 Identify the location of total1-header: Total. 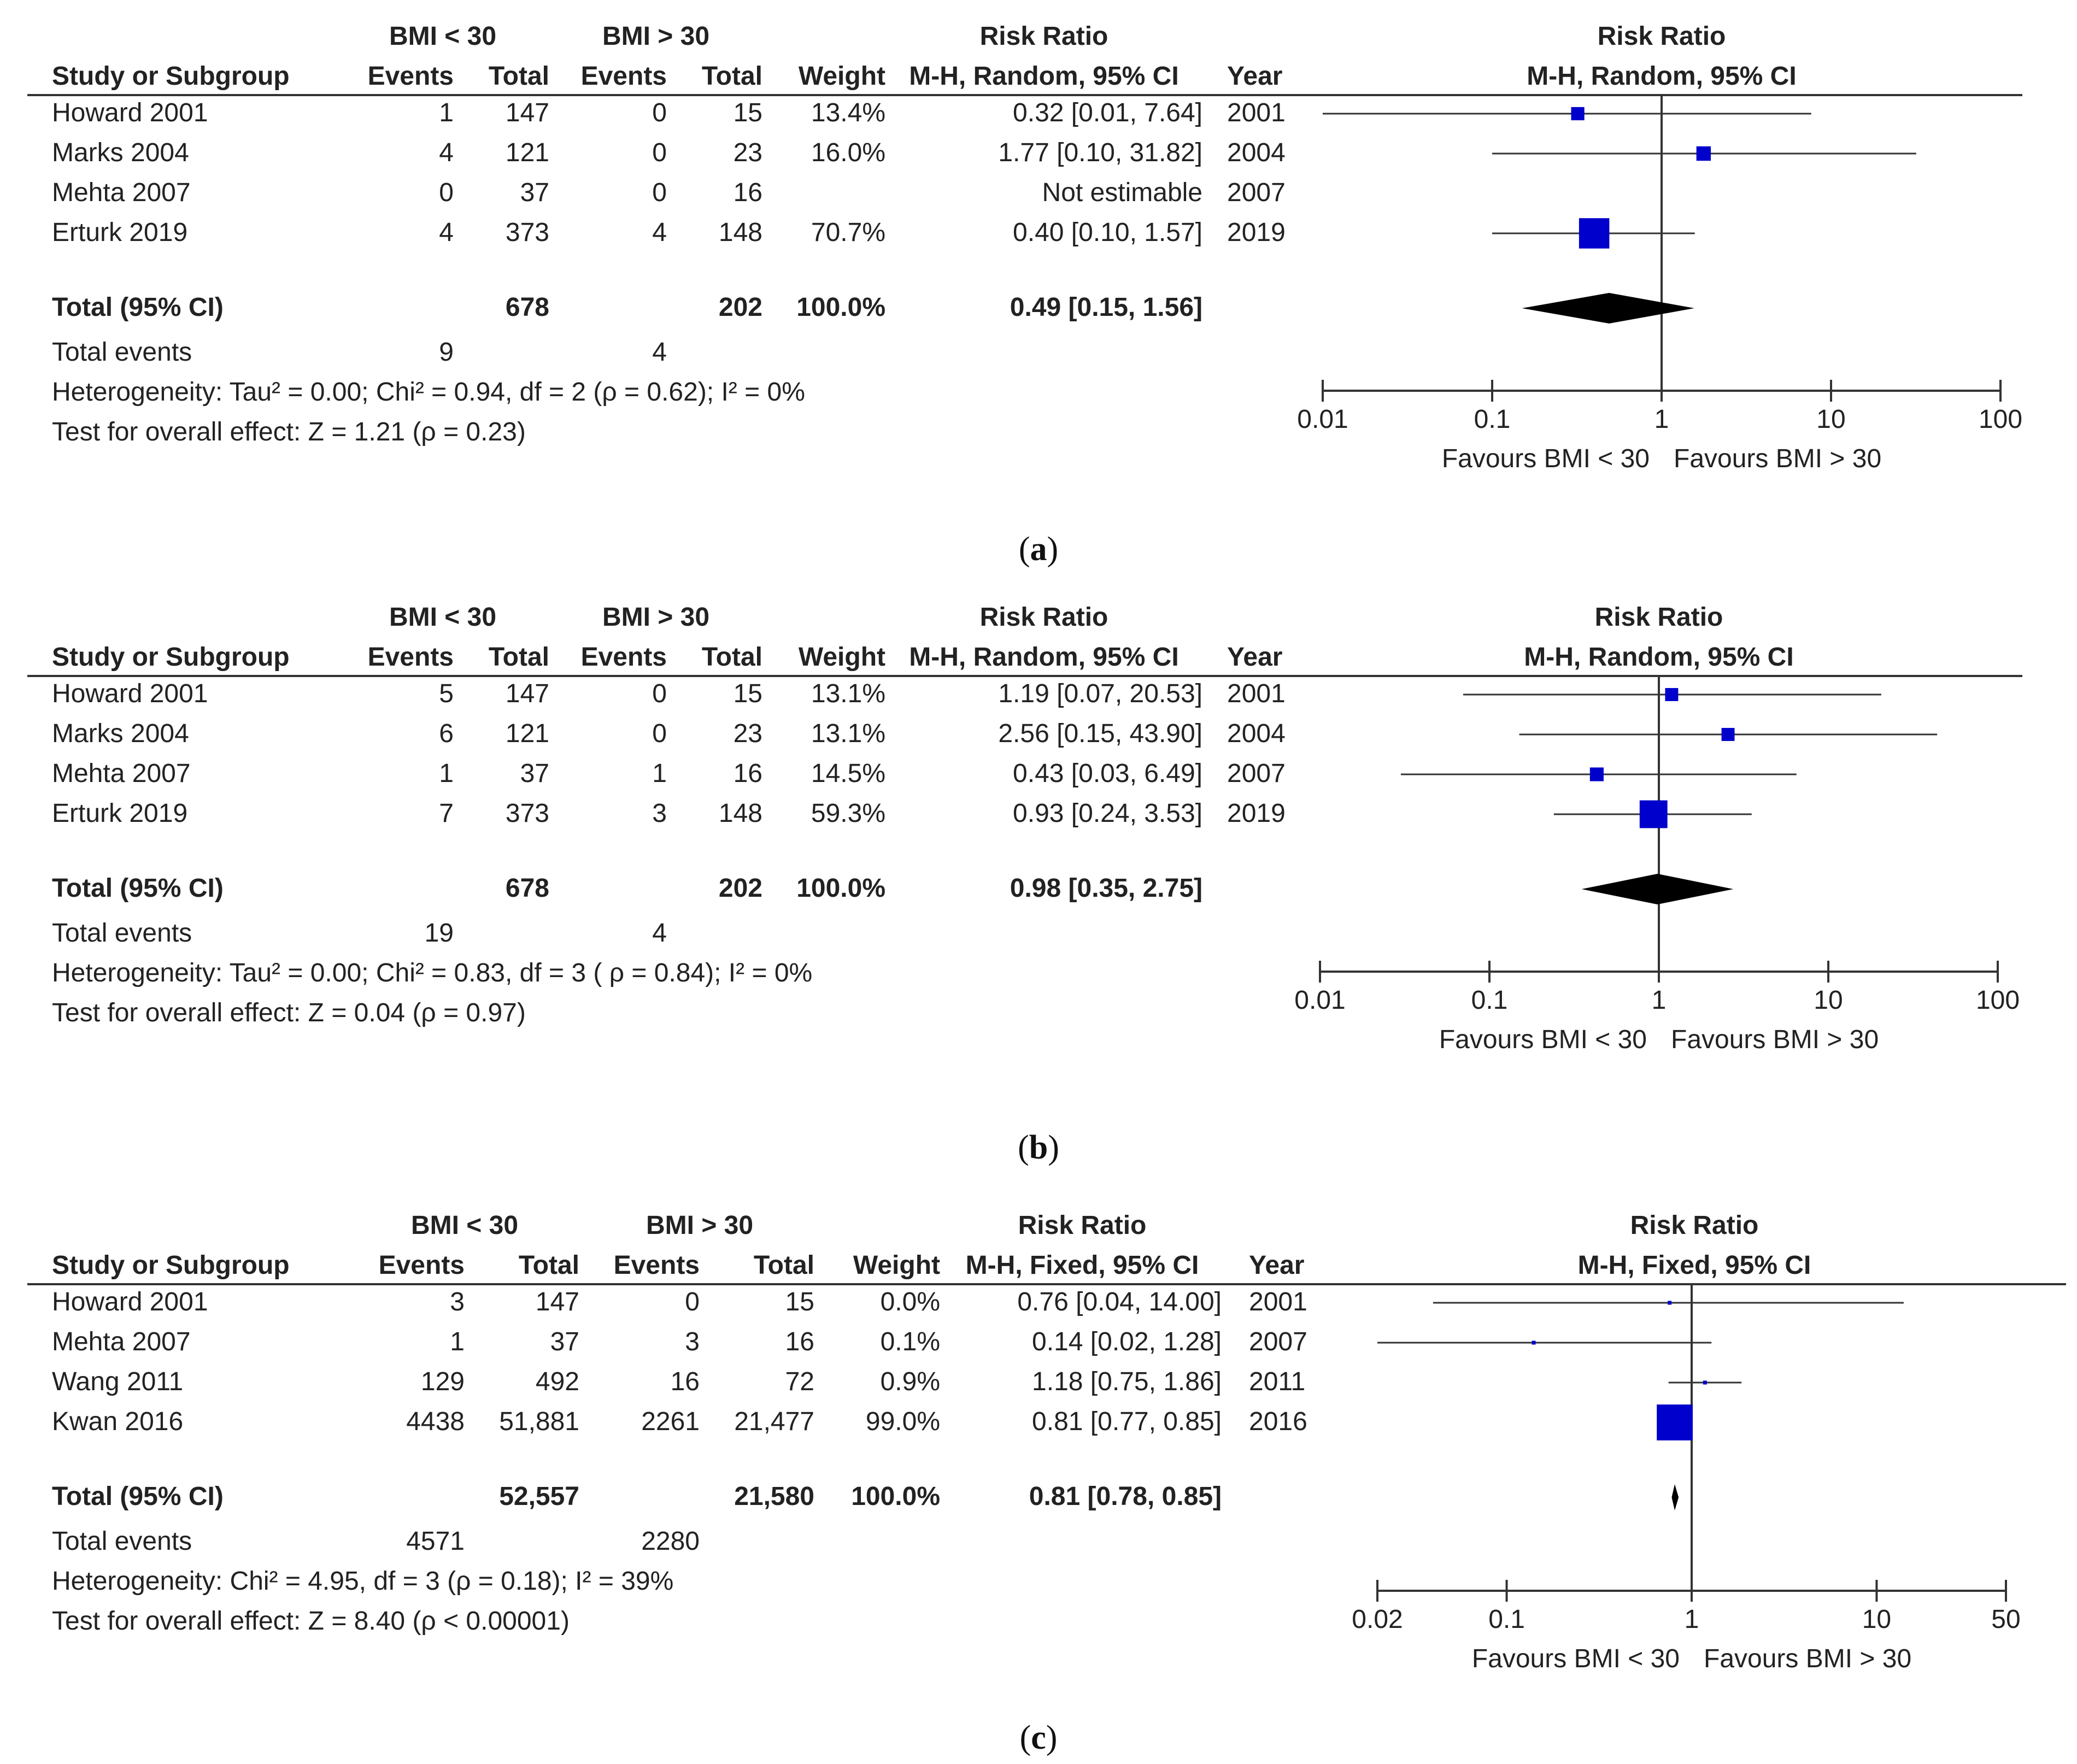
(519, 657).